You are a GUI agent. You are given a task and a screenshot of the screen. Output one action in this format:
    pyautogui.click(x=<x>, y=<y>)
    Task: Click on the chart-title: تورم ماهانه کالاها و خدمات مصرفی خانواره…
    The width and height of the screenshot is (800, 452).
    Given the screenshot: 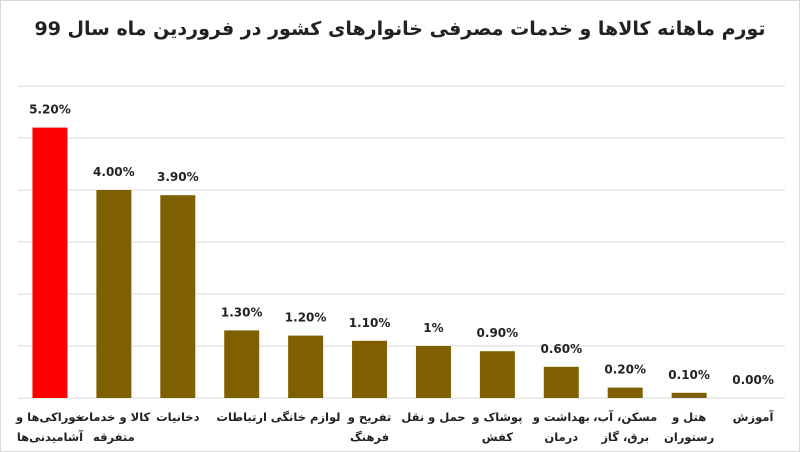 What is the action you would take?
    pyautogui.click(x=400, y=29)
    